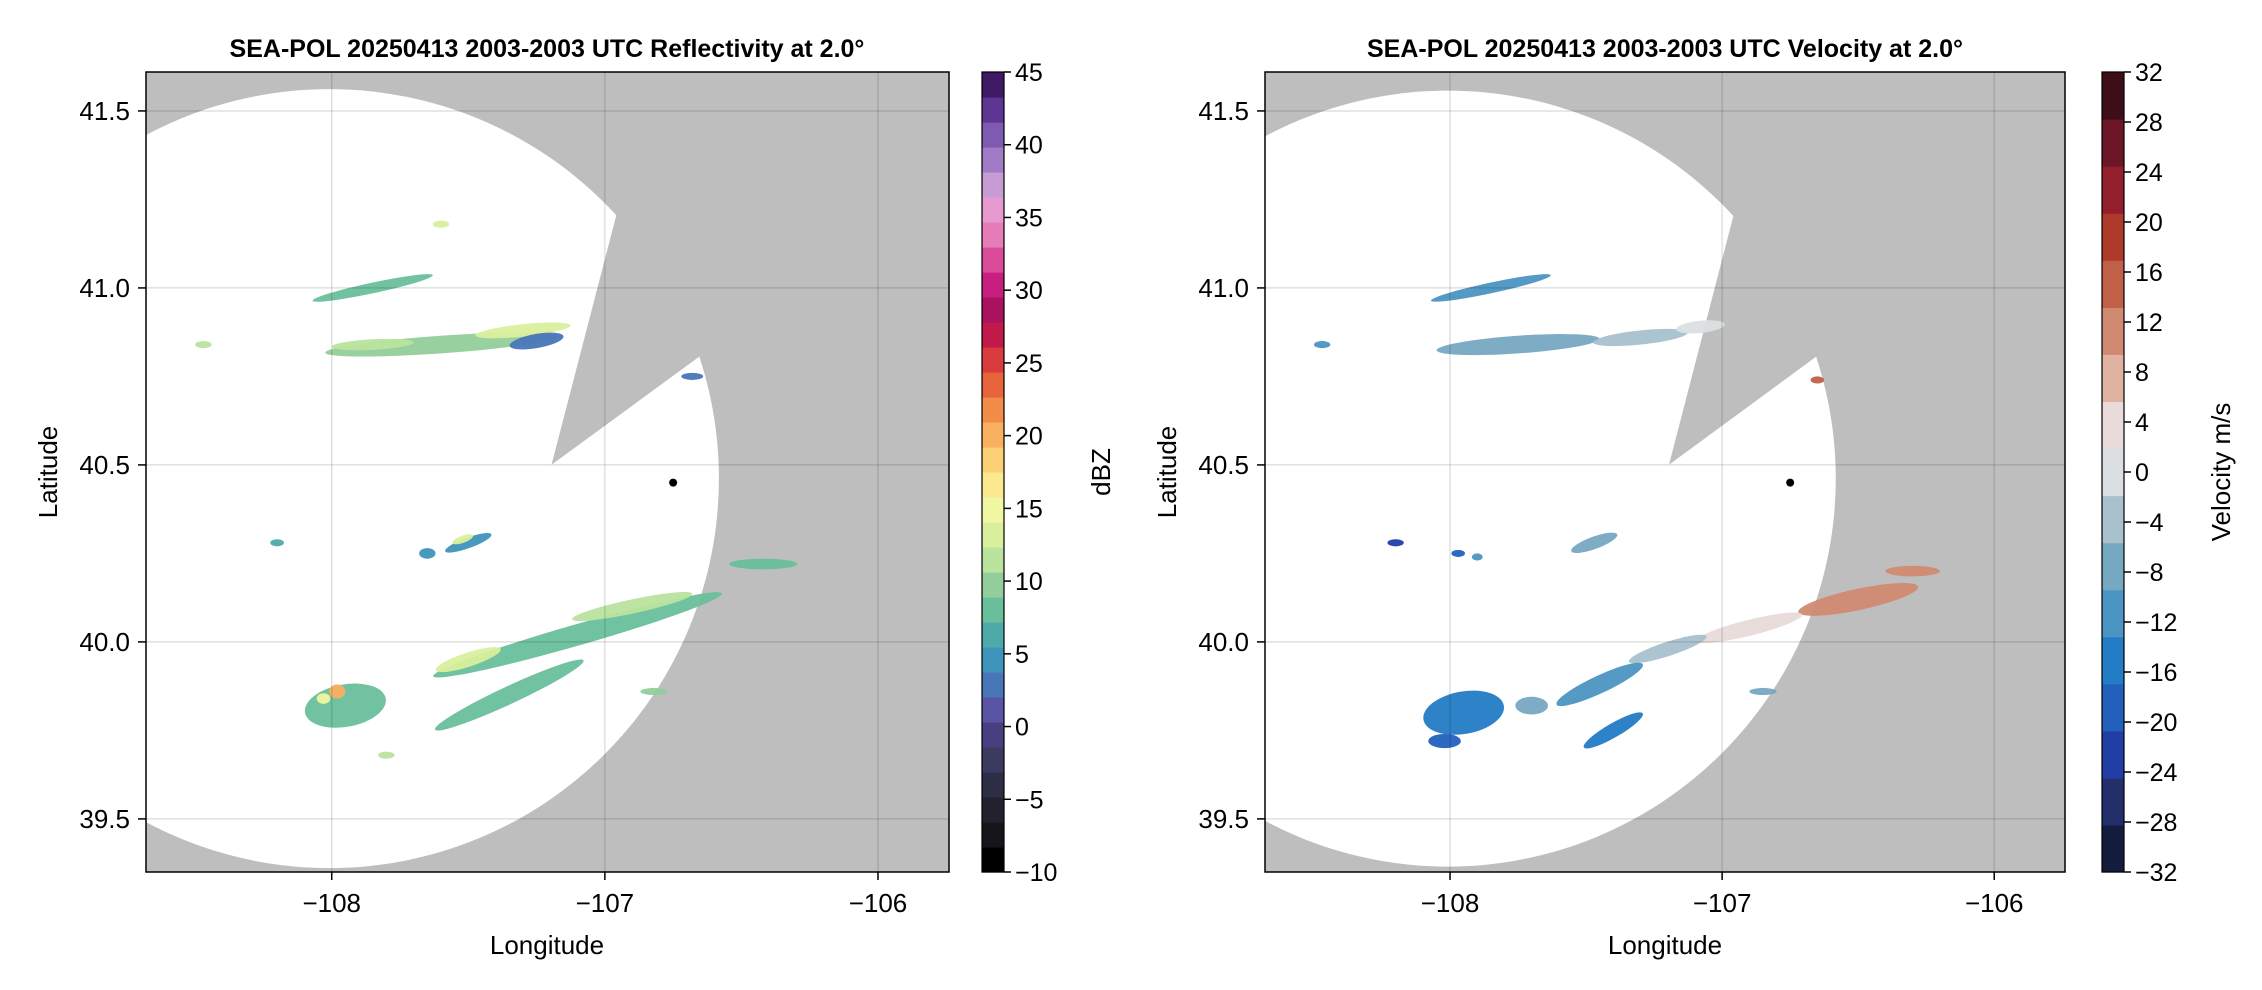 This screenshot has width=2262, height=990. Describe the element at coordinates (1036, 873) in the screenshot. I see `colorbar-tick-label: −10` at that location.